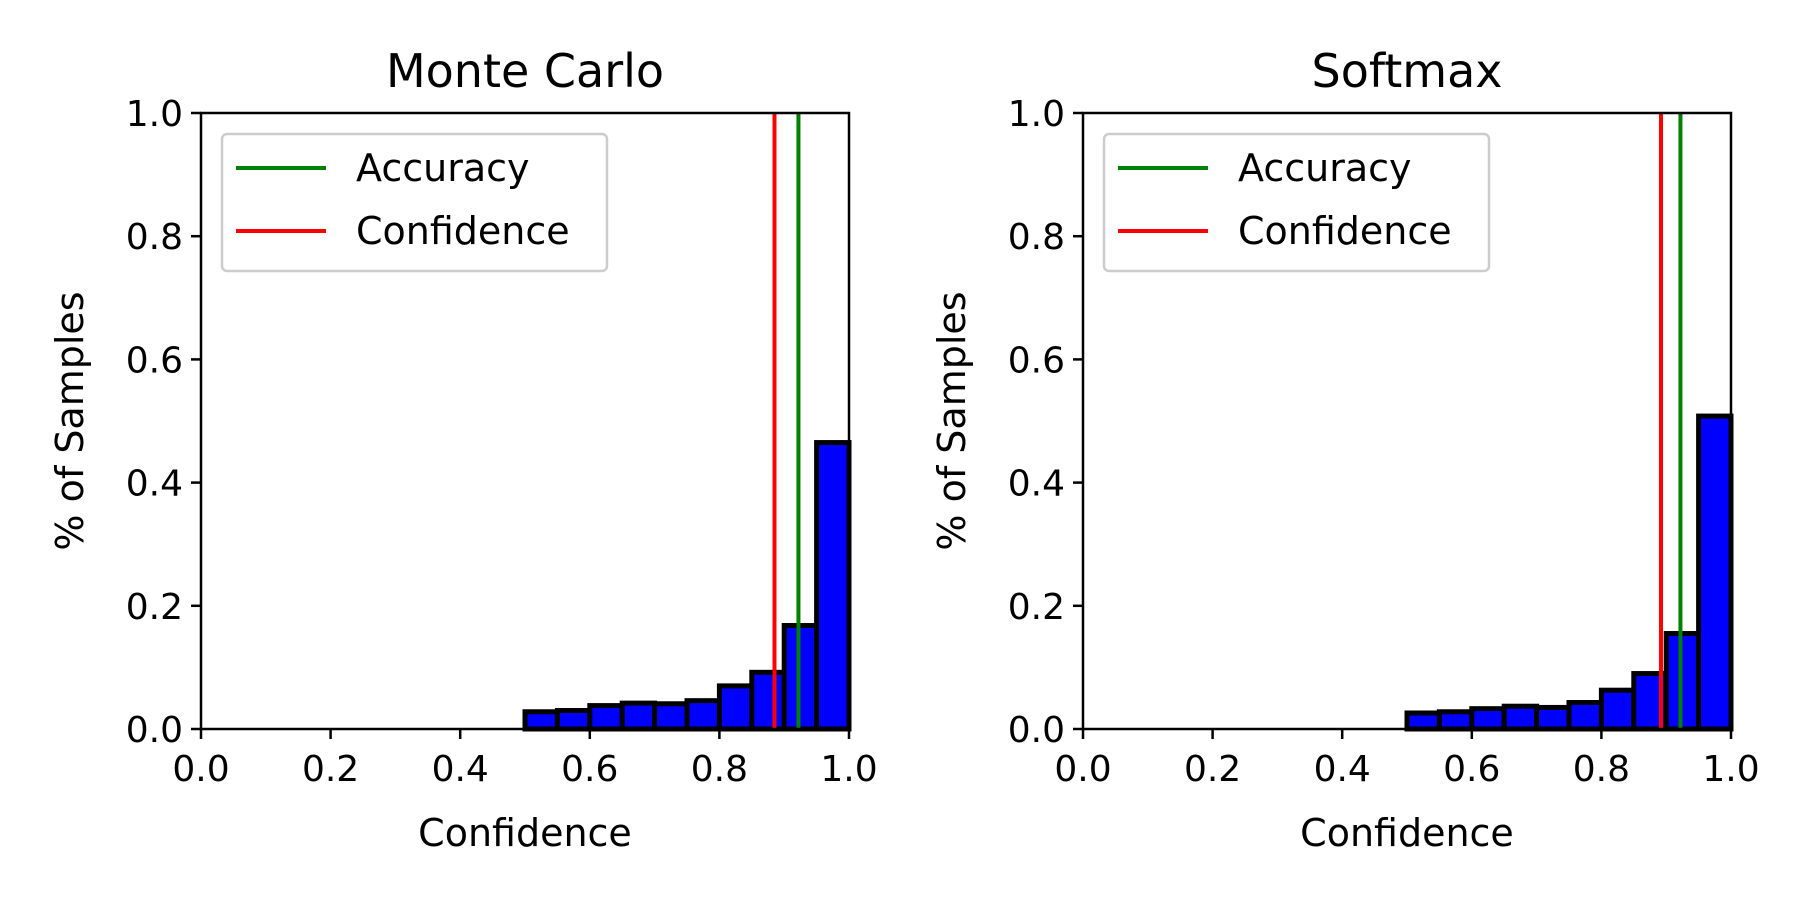 The width and height of the screenshot is (1800, 900). What do you see at coordinates (687, 586) in the screenshot?
I see `bars` at bounding box center [687, 586].